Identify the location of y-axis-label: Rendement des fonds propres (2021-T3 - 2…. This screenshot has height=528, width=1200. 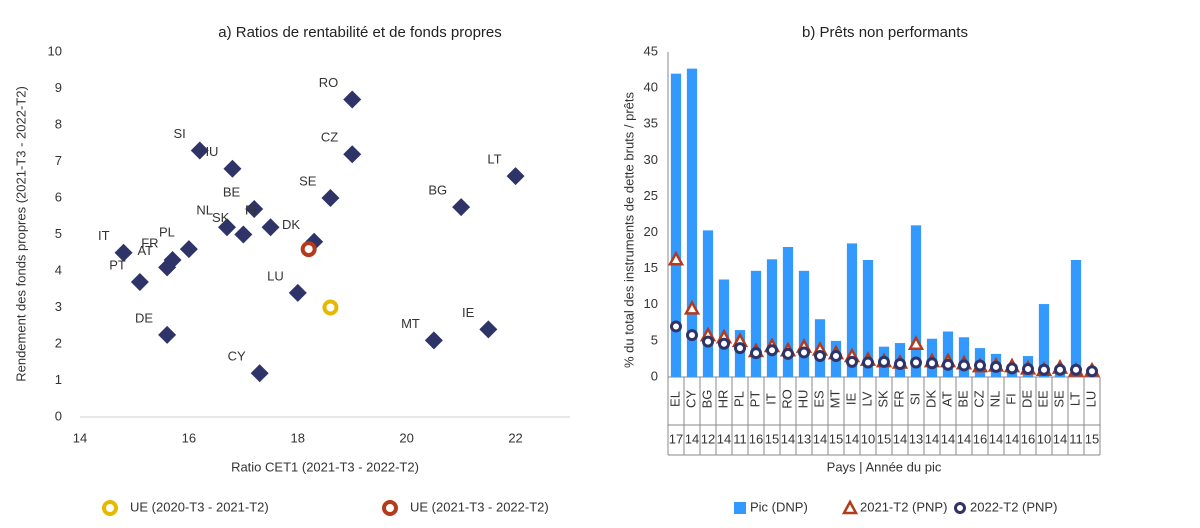
(20, 234).